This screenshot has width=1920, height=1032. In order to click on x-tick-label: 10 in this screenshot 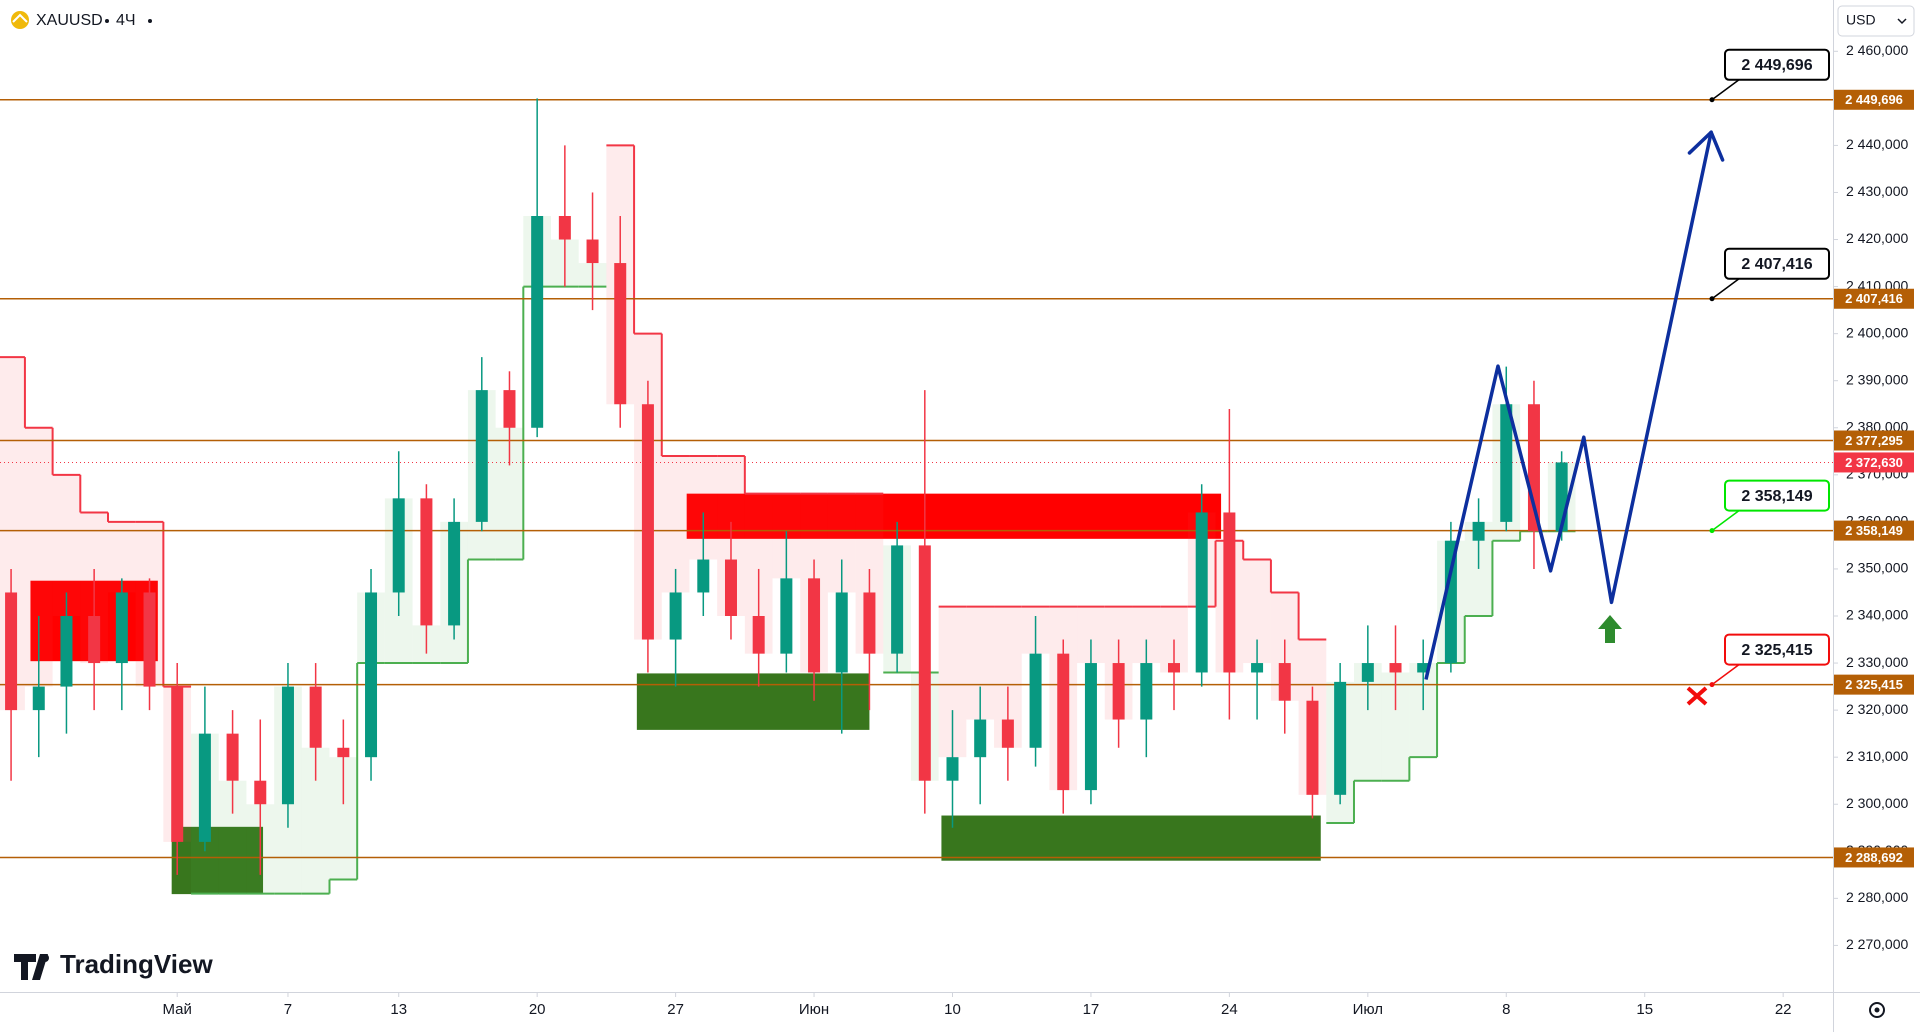, I will do `click(952, 1009)`.